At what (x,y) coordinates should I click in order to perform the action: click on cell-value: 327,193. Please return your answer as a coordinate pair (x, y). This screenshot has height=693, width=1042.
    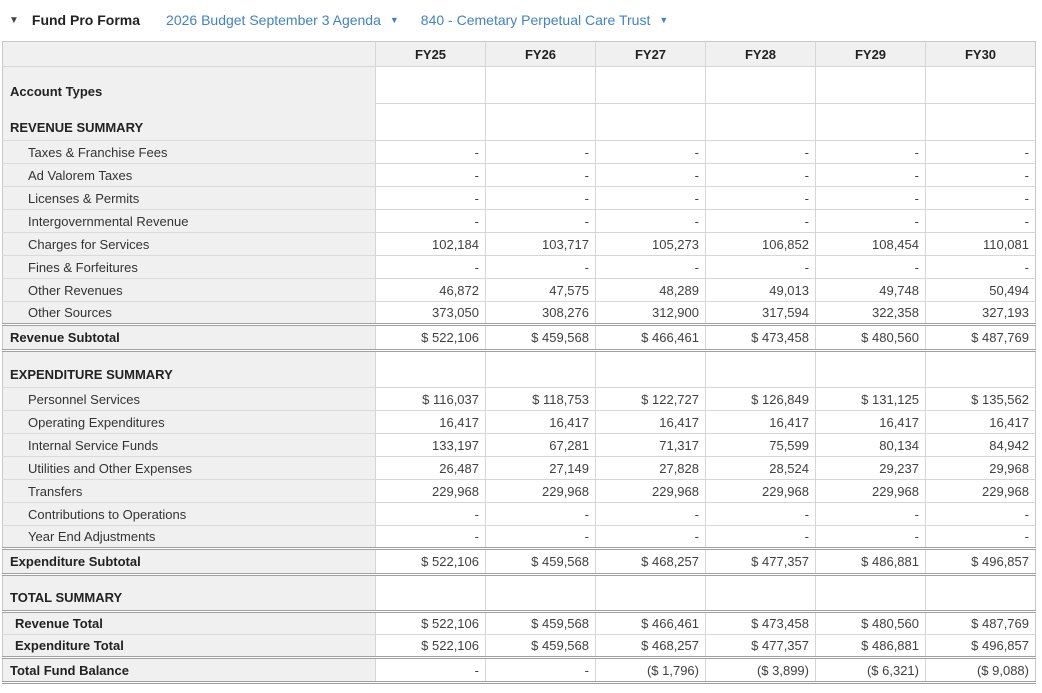
    Looking at the image, I should click on (980, 313).